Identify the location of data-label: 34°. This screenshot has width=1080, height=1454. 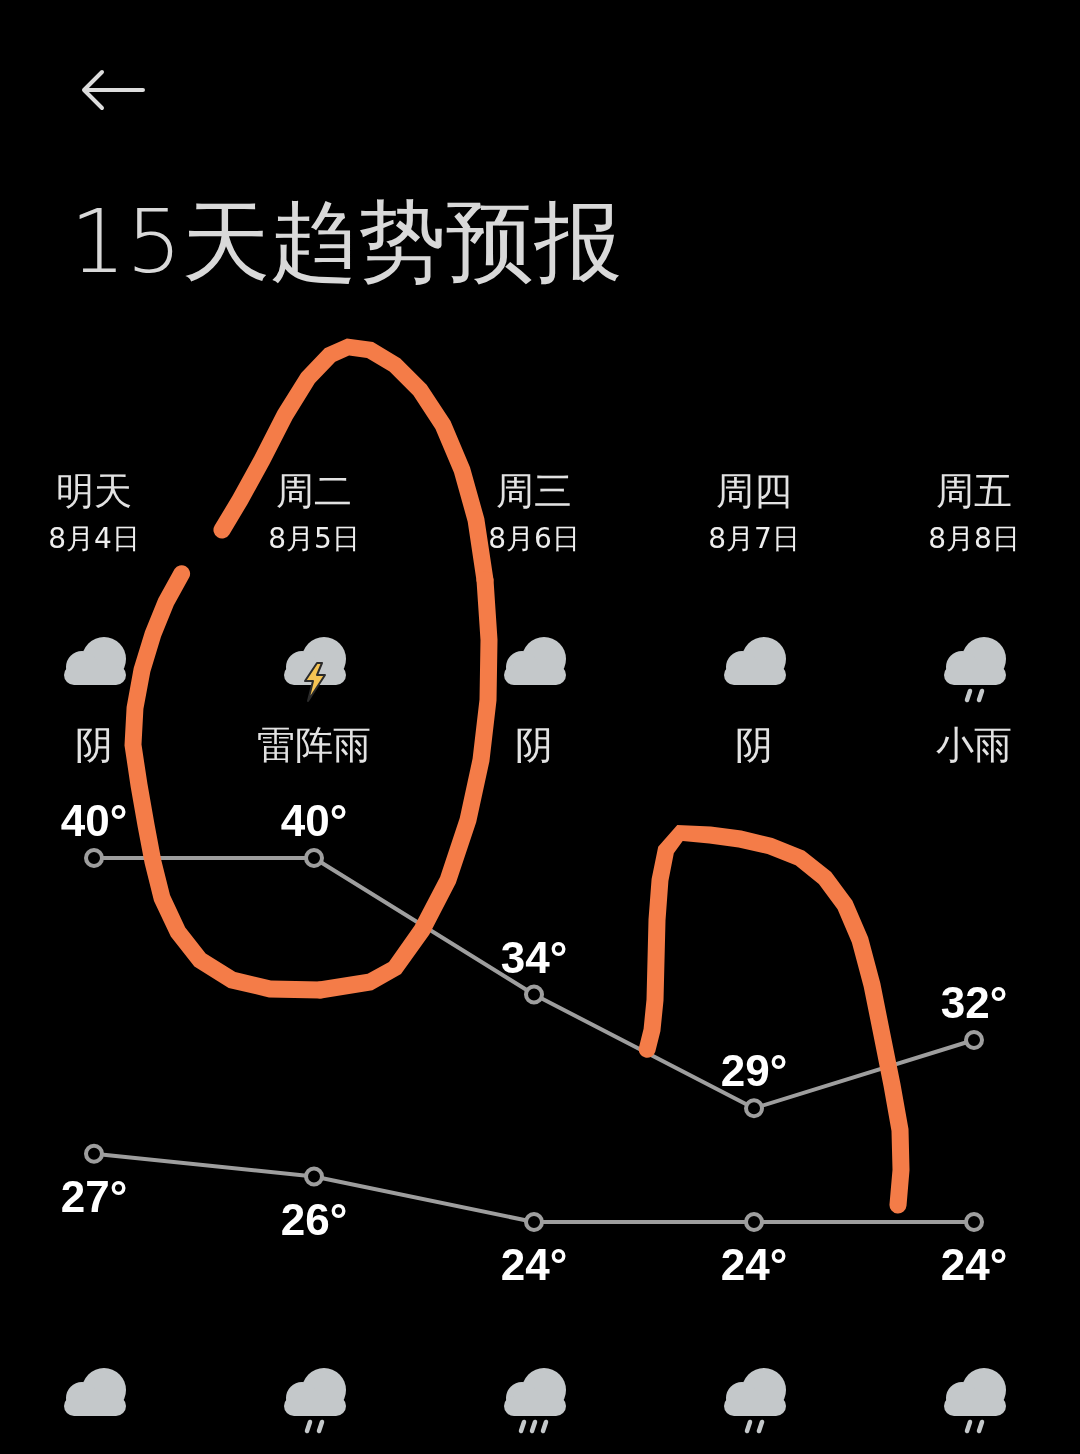
(534, 957).